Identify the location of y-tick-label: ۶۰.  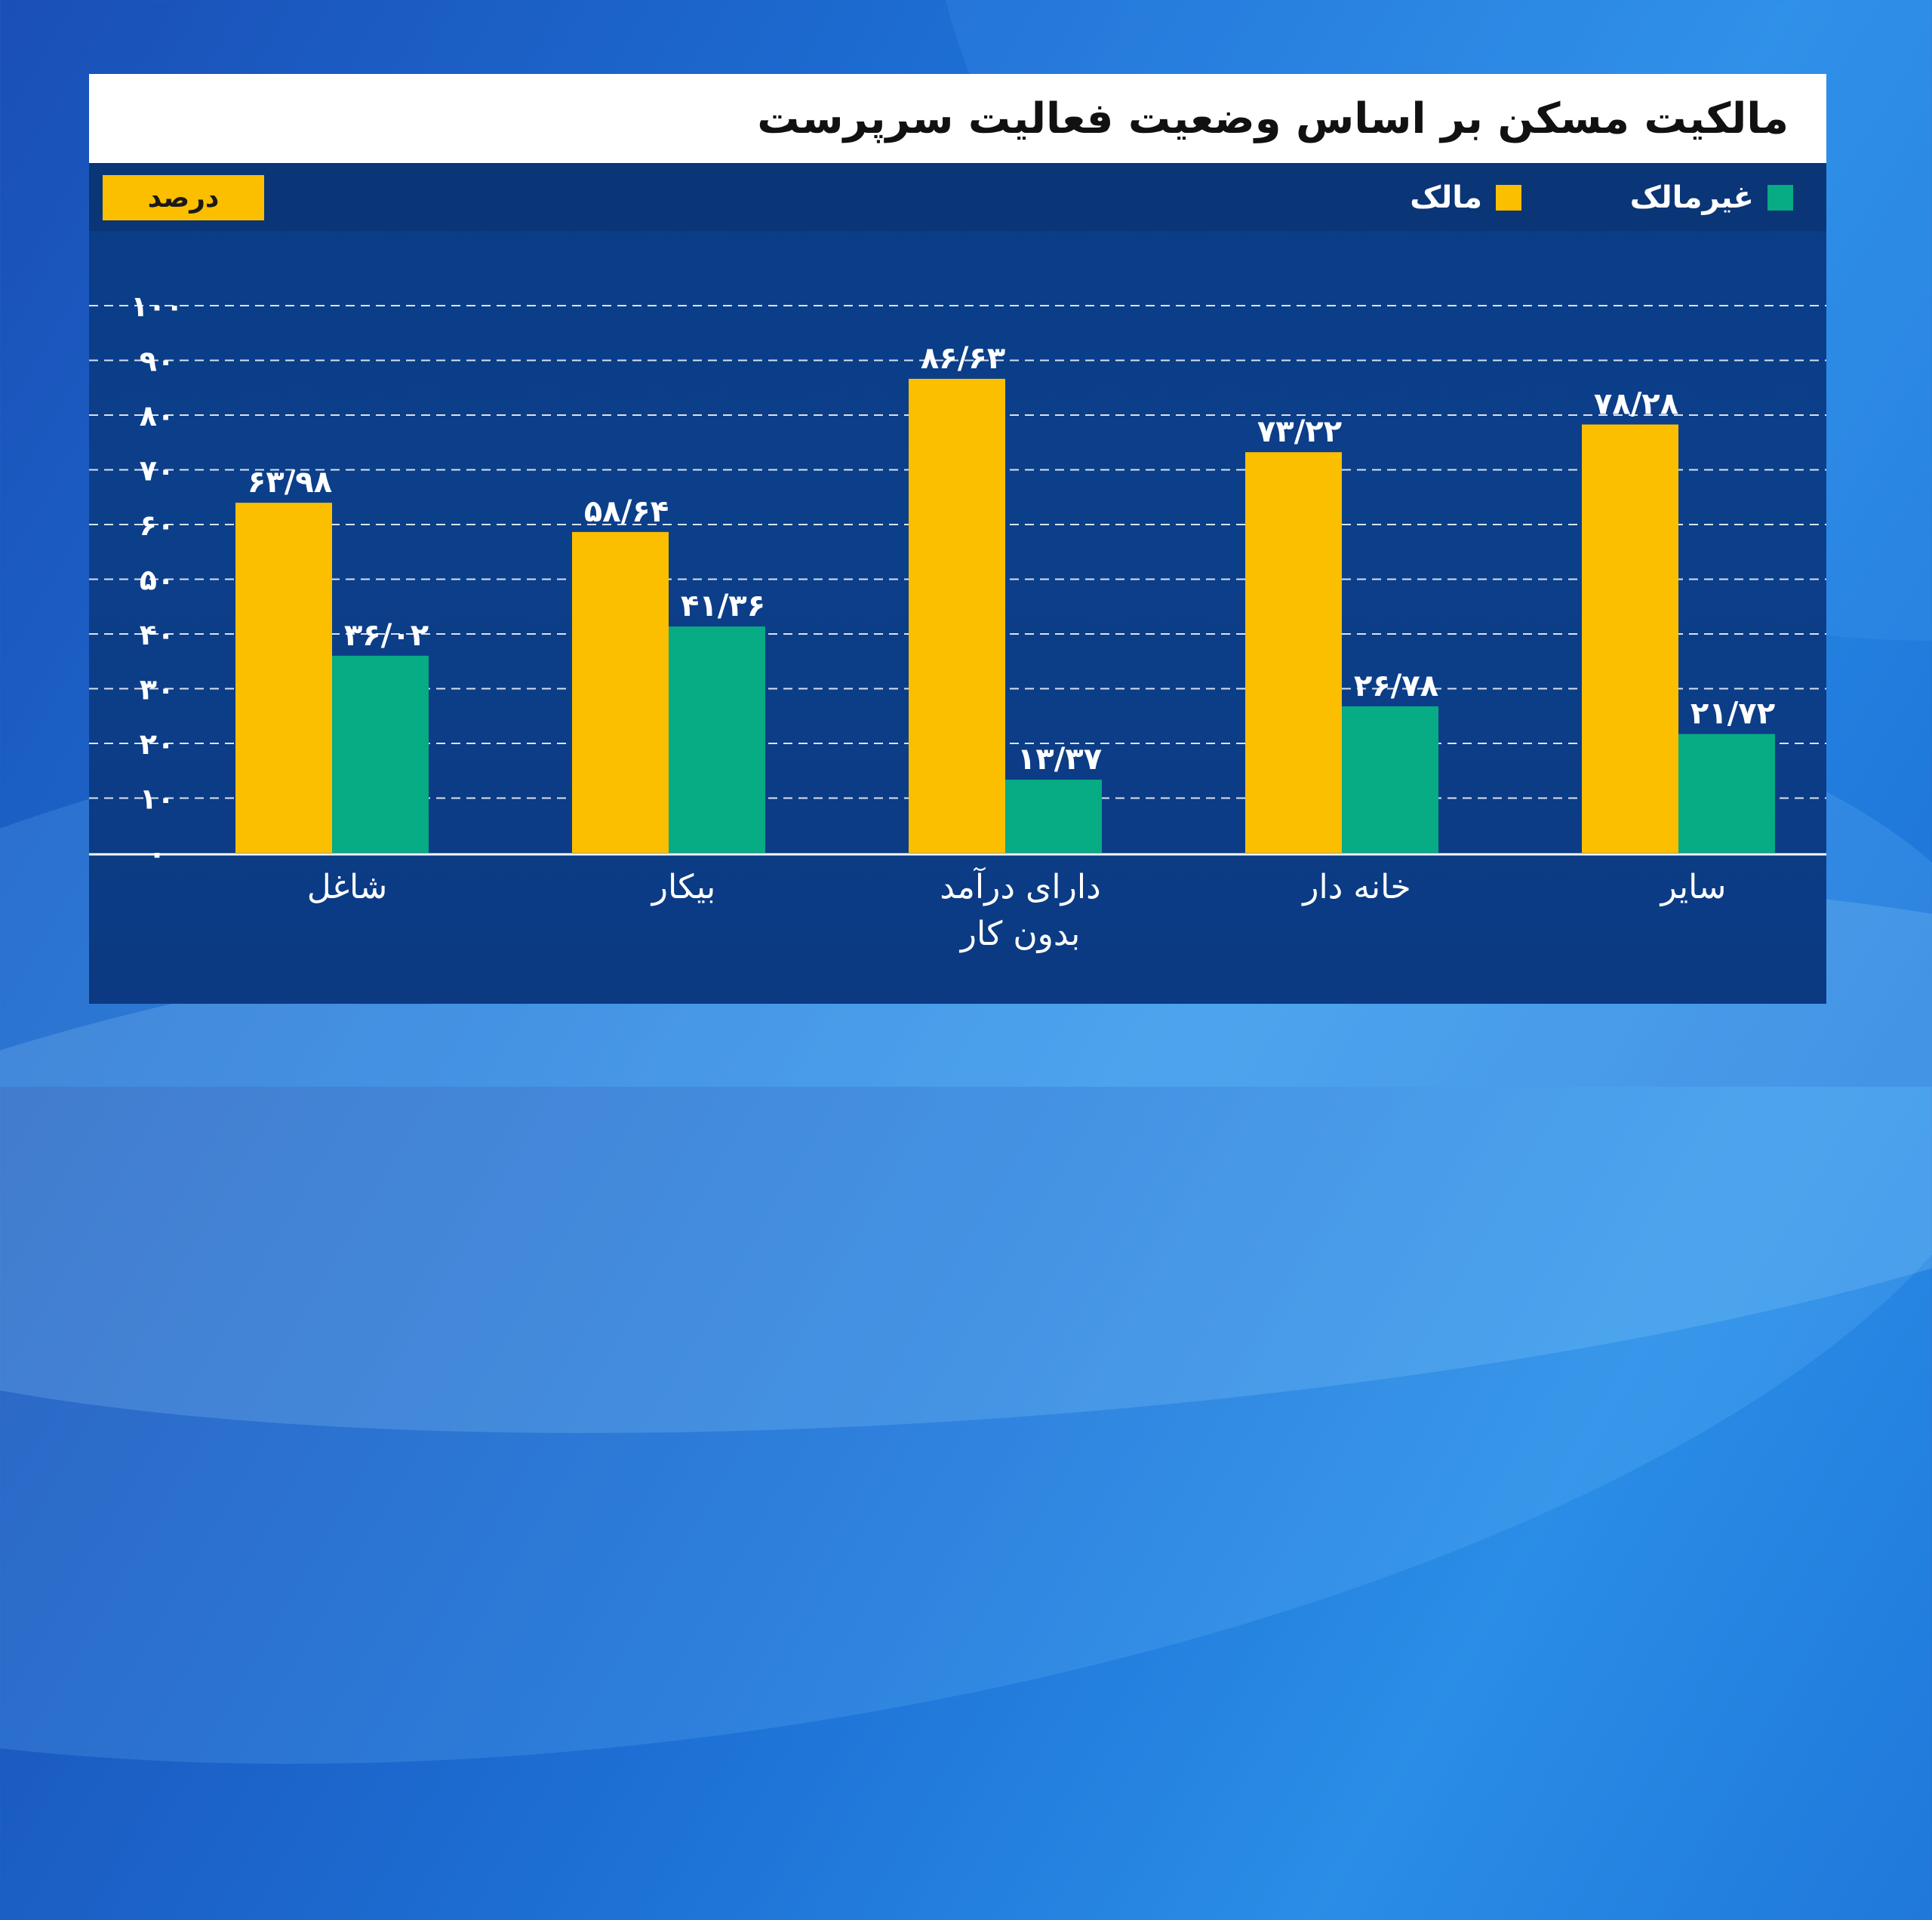
(157, 525).